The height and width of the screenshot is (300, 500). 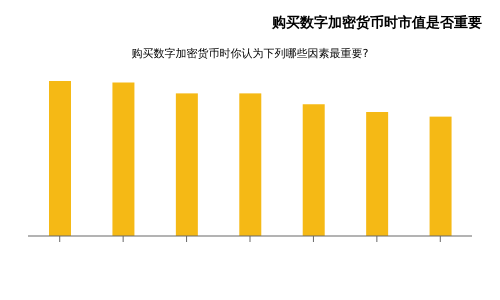 What do you see at coordinates (376, 23) in the screenshot?
I see `text: 购买数字加密货币时市值是否重要` at bounding box center [376, 23].